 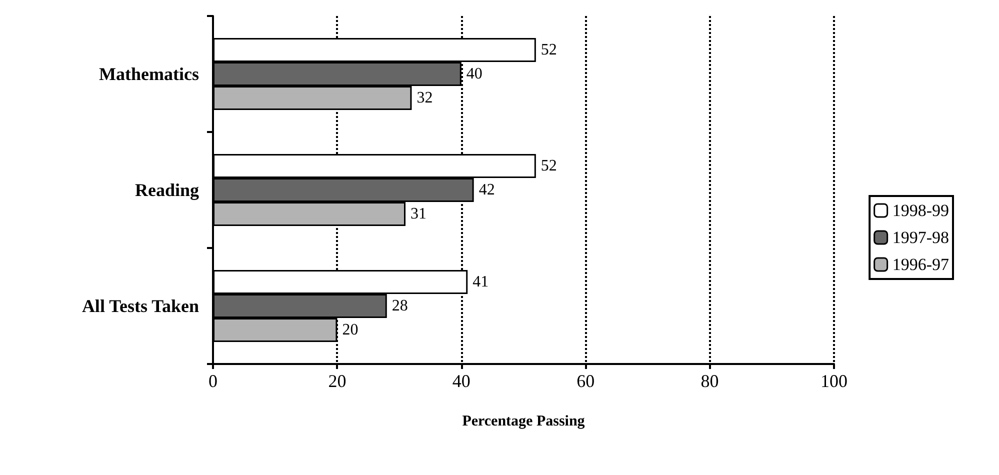 What do you see at coordinates (486, 190) in the screenshot?
I see `data-label: 42` at bounding box center [486, 190].